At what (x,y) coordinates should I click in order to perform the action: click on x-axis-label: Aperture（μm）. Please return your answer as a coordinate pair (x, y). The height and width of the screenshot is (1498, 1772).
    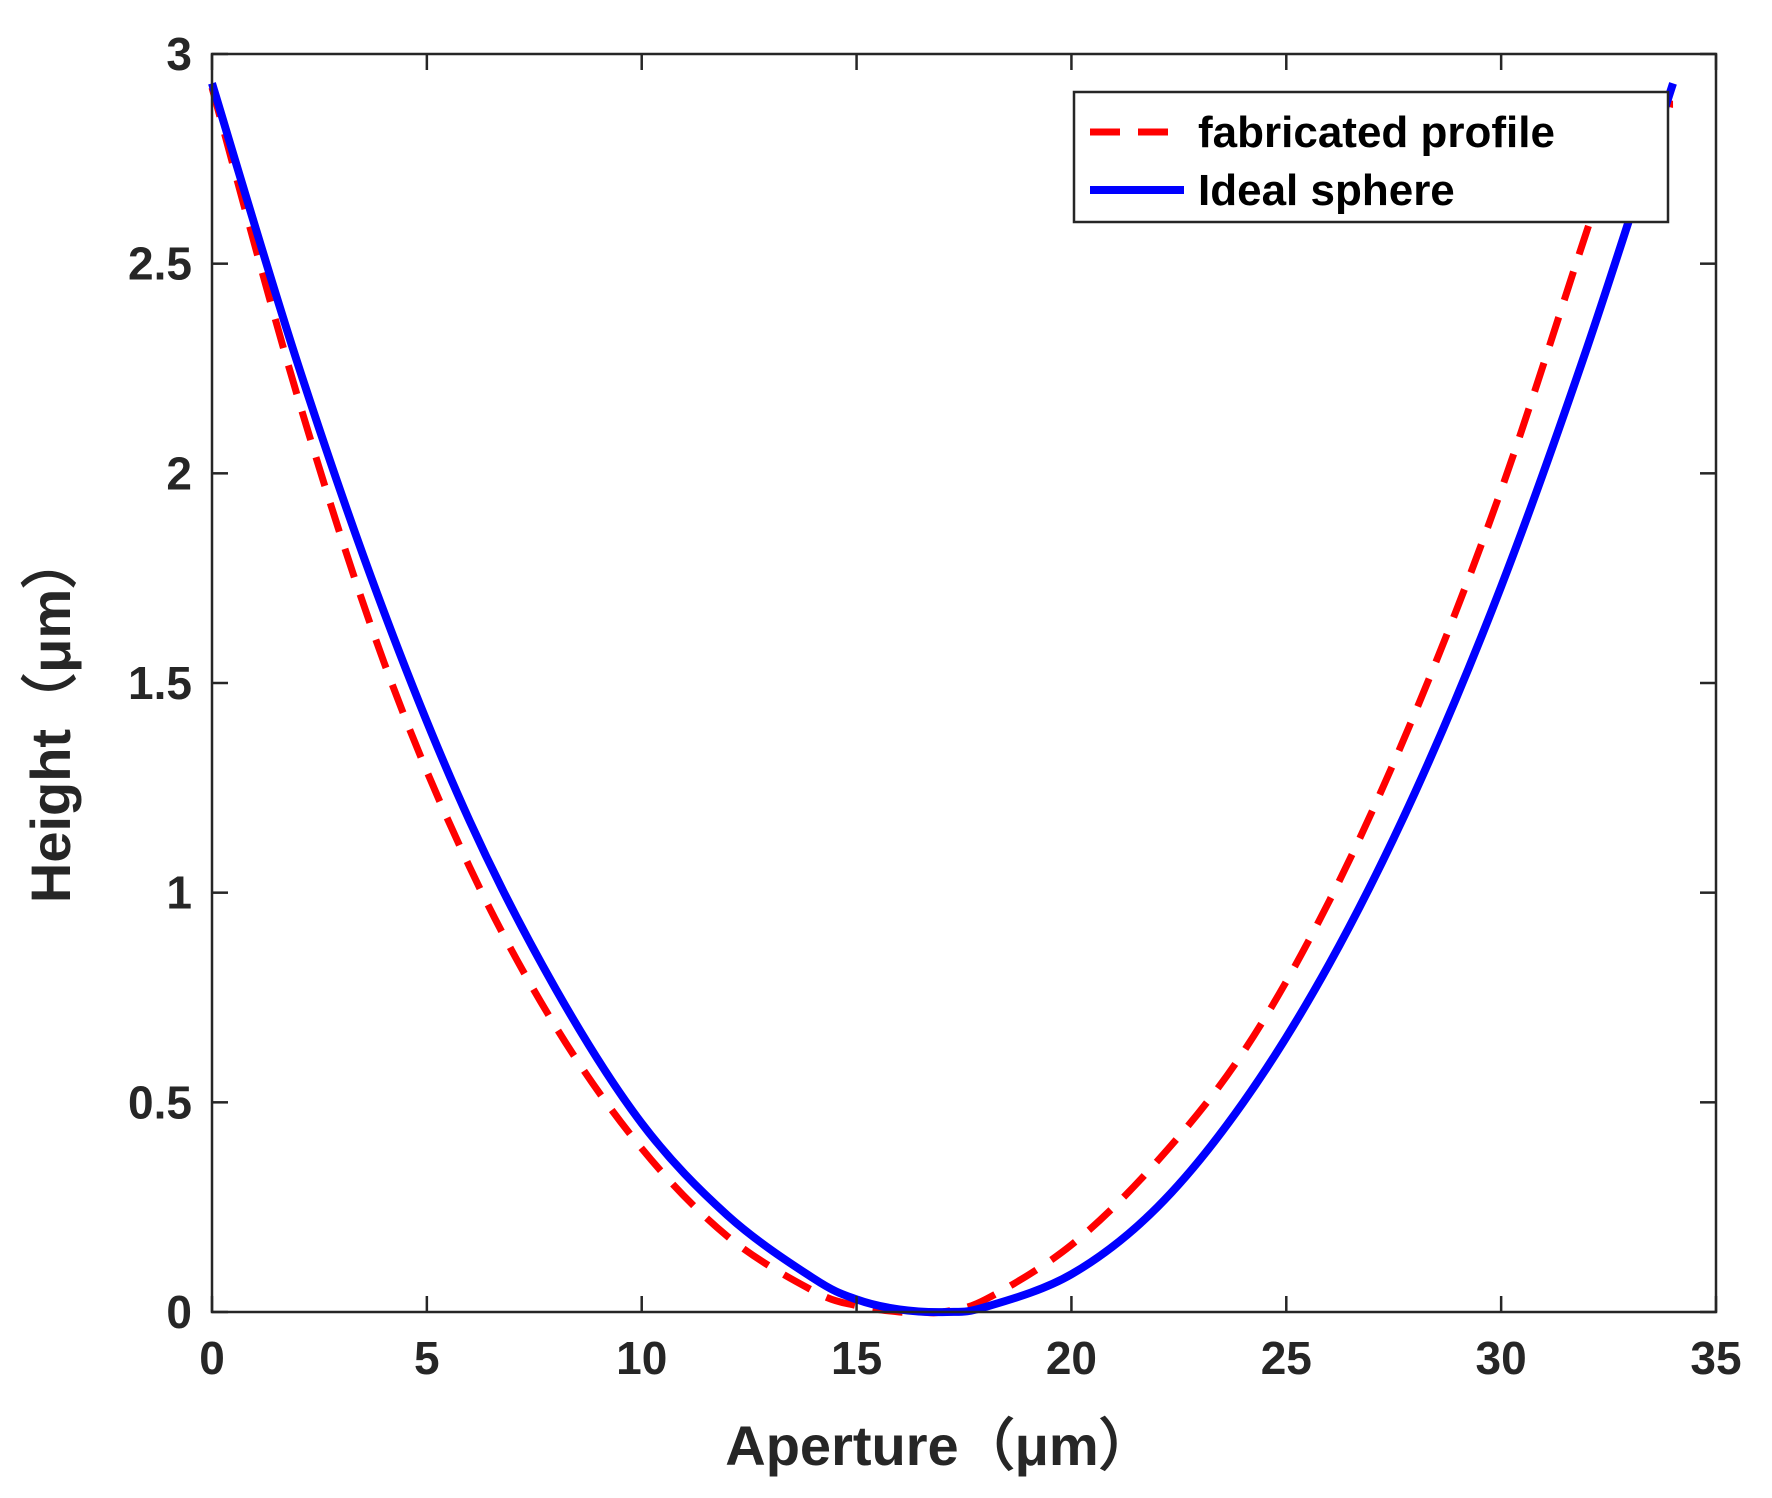
    Looking at the image, I should click on (939, 1445).